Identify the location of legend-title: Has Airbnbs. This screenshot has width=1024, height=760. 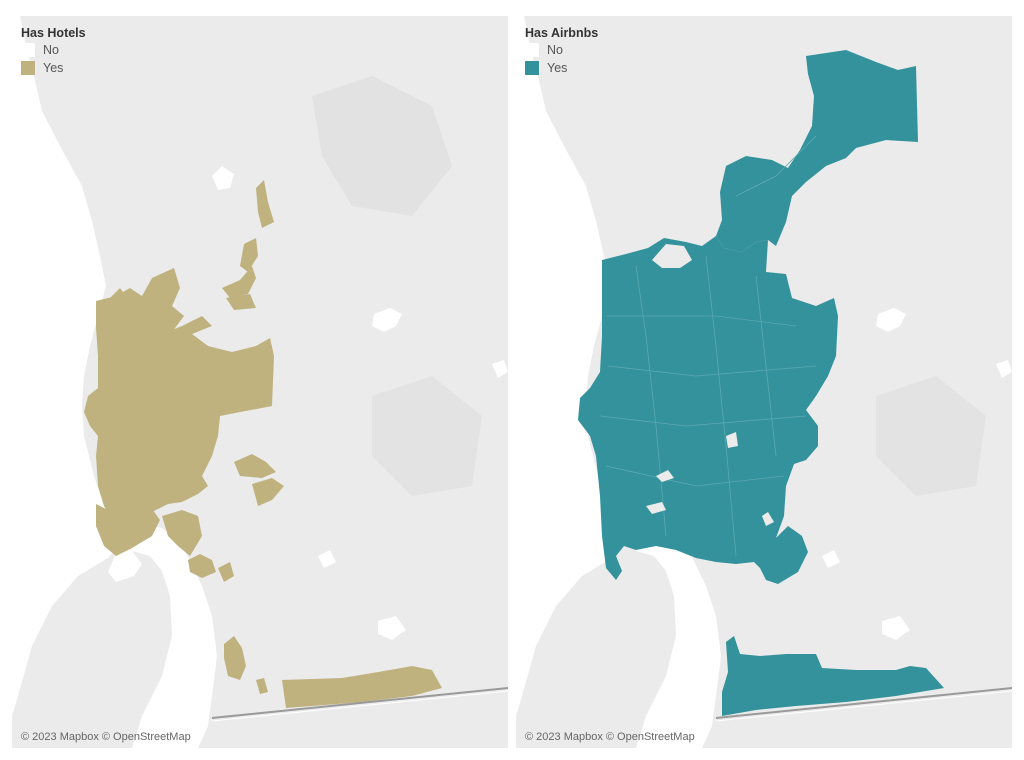
(562, 33).